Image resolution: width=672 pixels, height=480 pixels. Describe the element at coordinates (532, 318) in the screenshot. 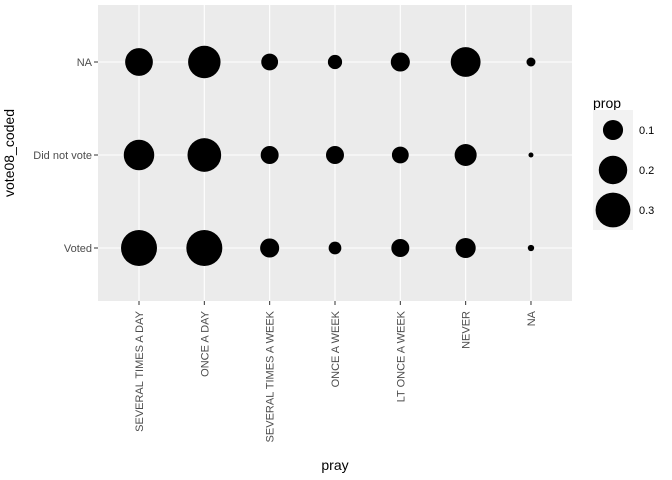

I see `x-tick-label: NA` at that location.